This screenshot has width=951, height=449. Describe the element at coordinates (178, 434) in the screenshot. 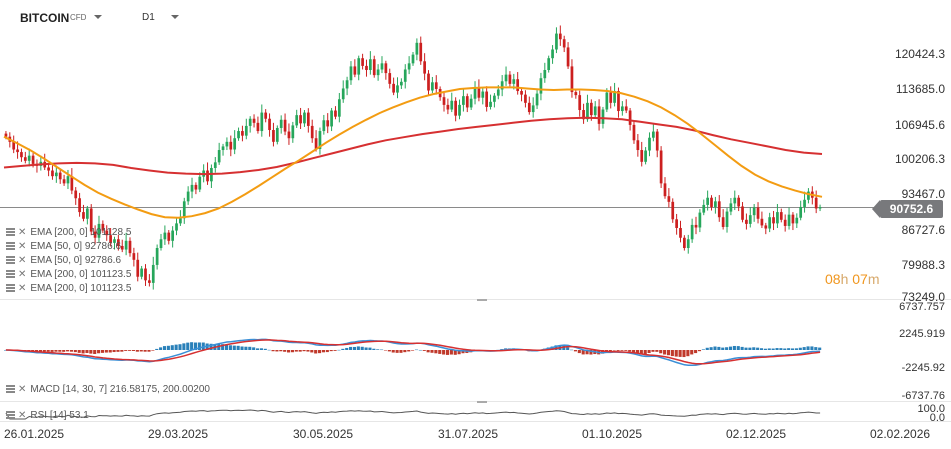

I see `time-axis-label: 29.03.2025` at that location.